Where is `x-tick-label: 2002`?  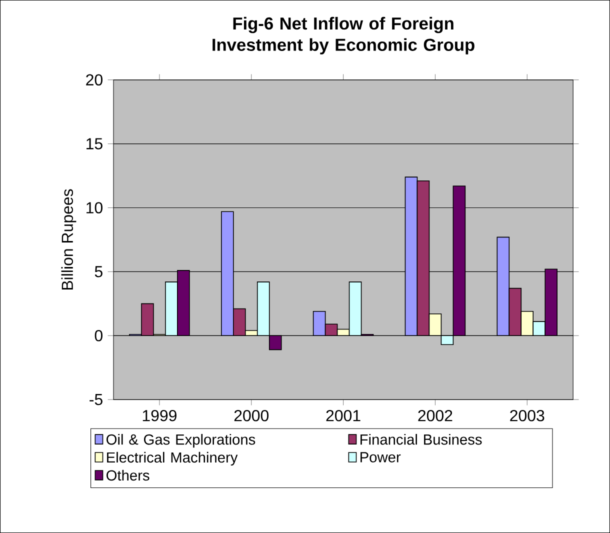
x-tick-label: 2002 is located at coordinates (435, 416).